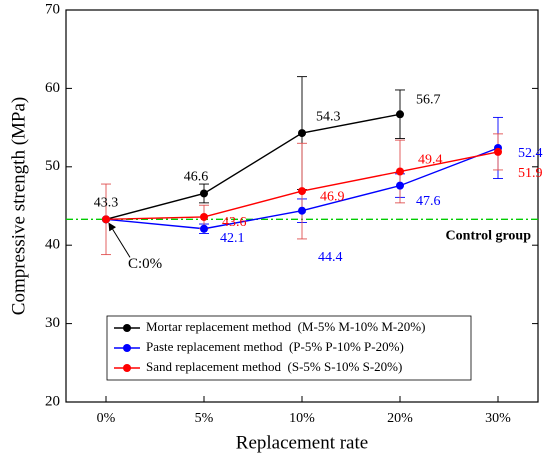 This screenshot has width=550, height=467. I want to click on x-axis-title: Replacement rate, so click(302, 442).